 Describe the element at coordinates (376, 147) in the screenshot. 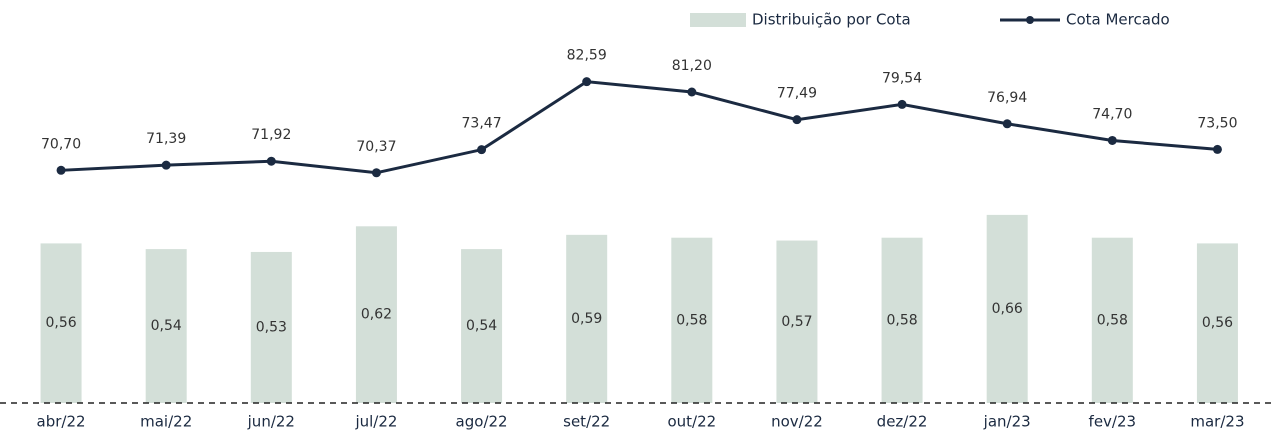

I see `line-label: 70,37` at that location.